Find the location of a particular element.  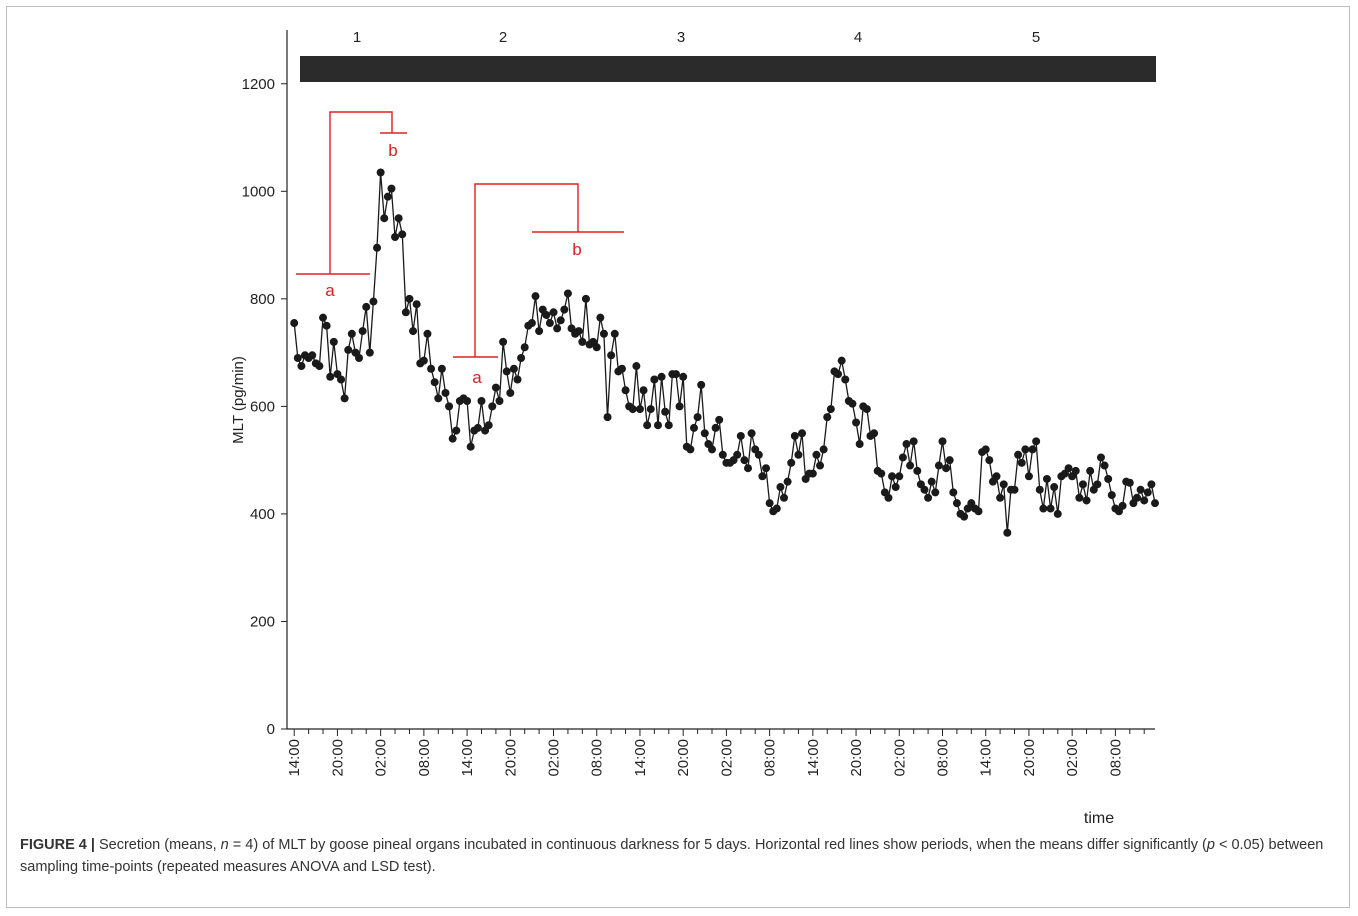

y-tick-label: 400 is located at coordinates (262, 514).